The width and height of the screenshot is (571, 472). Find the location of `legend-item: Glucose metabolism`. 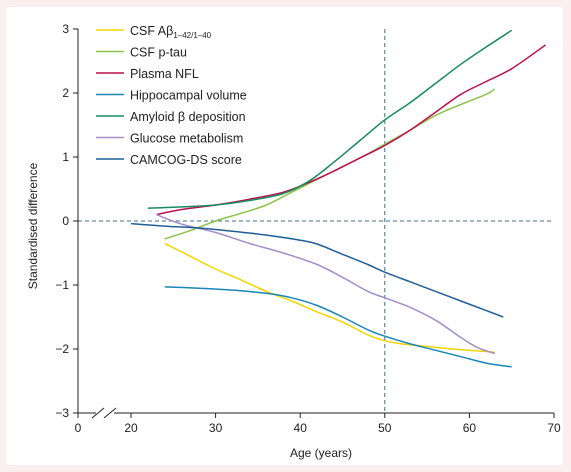

legend-item: Glucose metabolism is located at coordinates (169, 139).